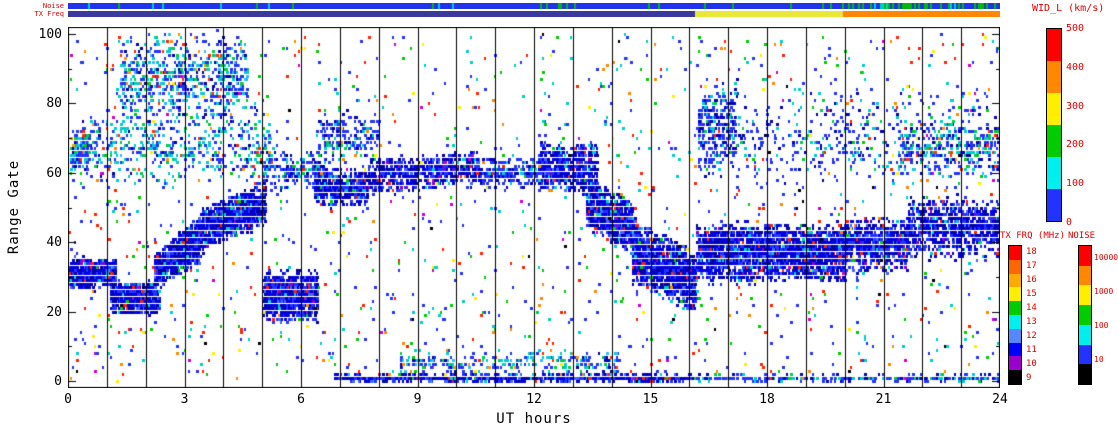 The width and height of the screenshot is (1118, 435). Describe the element at coordinates (1031, 280) in the screenshot. I see `txBar-tick-label: 16` at that location.